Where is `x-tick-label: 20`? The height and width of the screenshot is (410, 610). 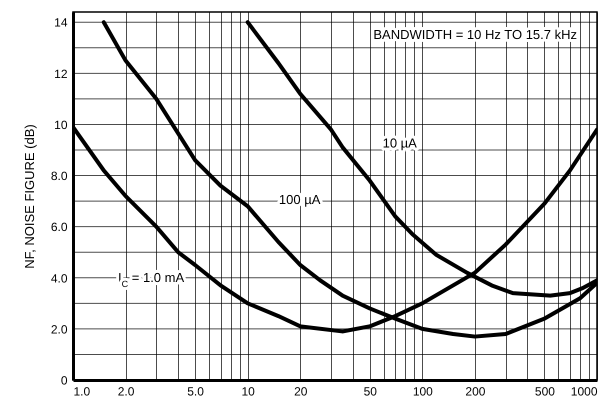
x-tick-label: 20 is located at coordinates (301, 391).